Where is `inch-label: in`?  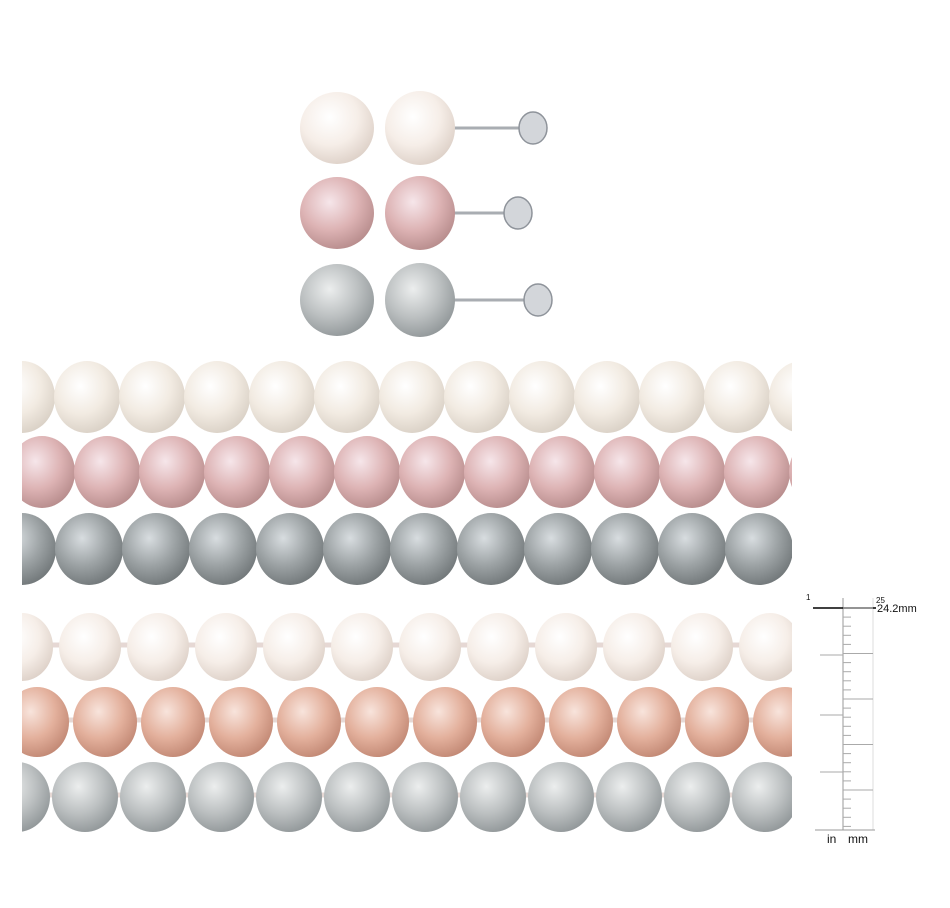
inch-label: in is located at coordinates (831, 839).